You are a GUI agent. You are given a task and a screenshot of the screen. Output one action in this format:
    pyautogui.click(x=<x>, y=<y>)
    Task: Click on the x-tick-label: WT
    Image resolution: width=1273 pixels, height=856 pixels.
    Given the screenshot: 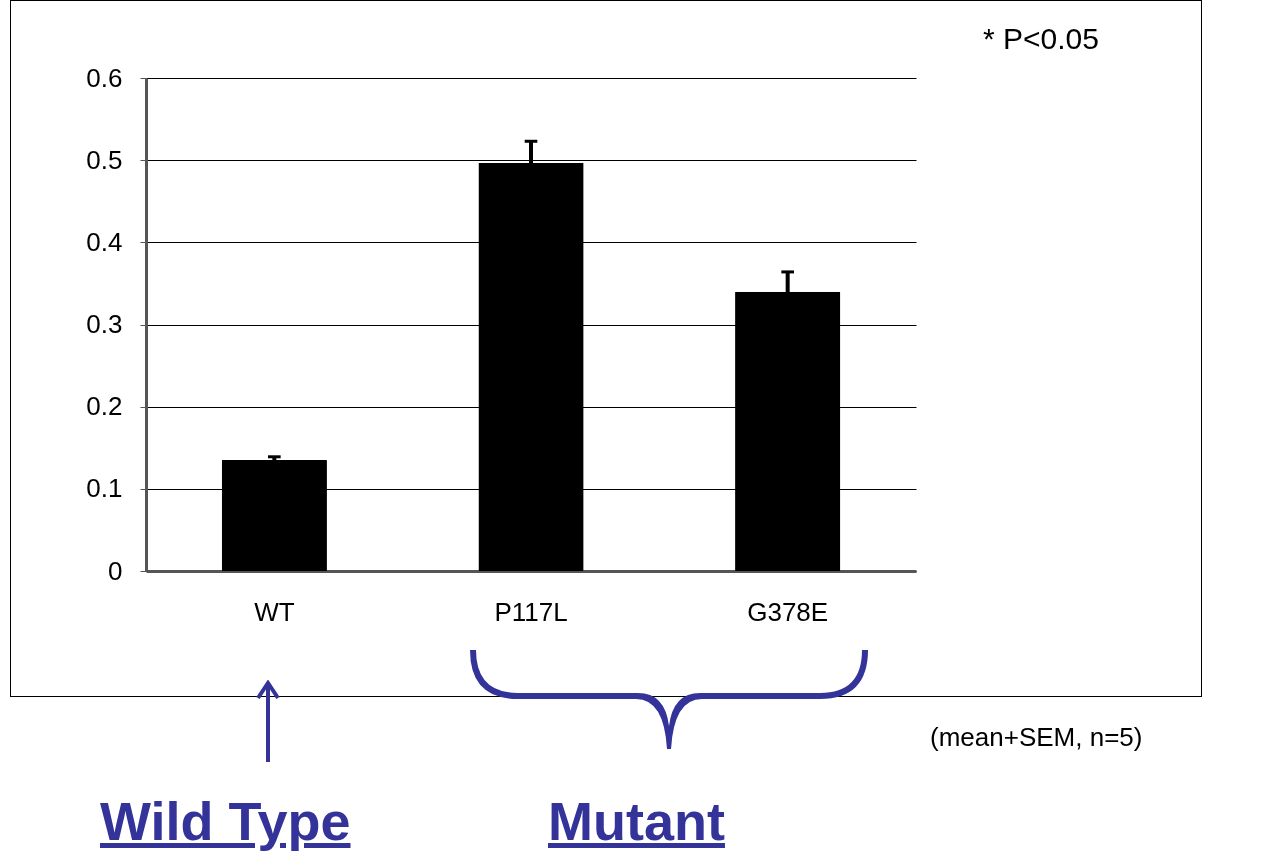 What is the action you would take?
    pyautogui.click(x=274, y=611)
    